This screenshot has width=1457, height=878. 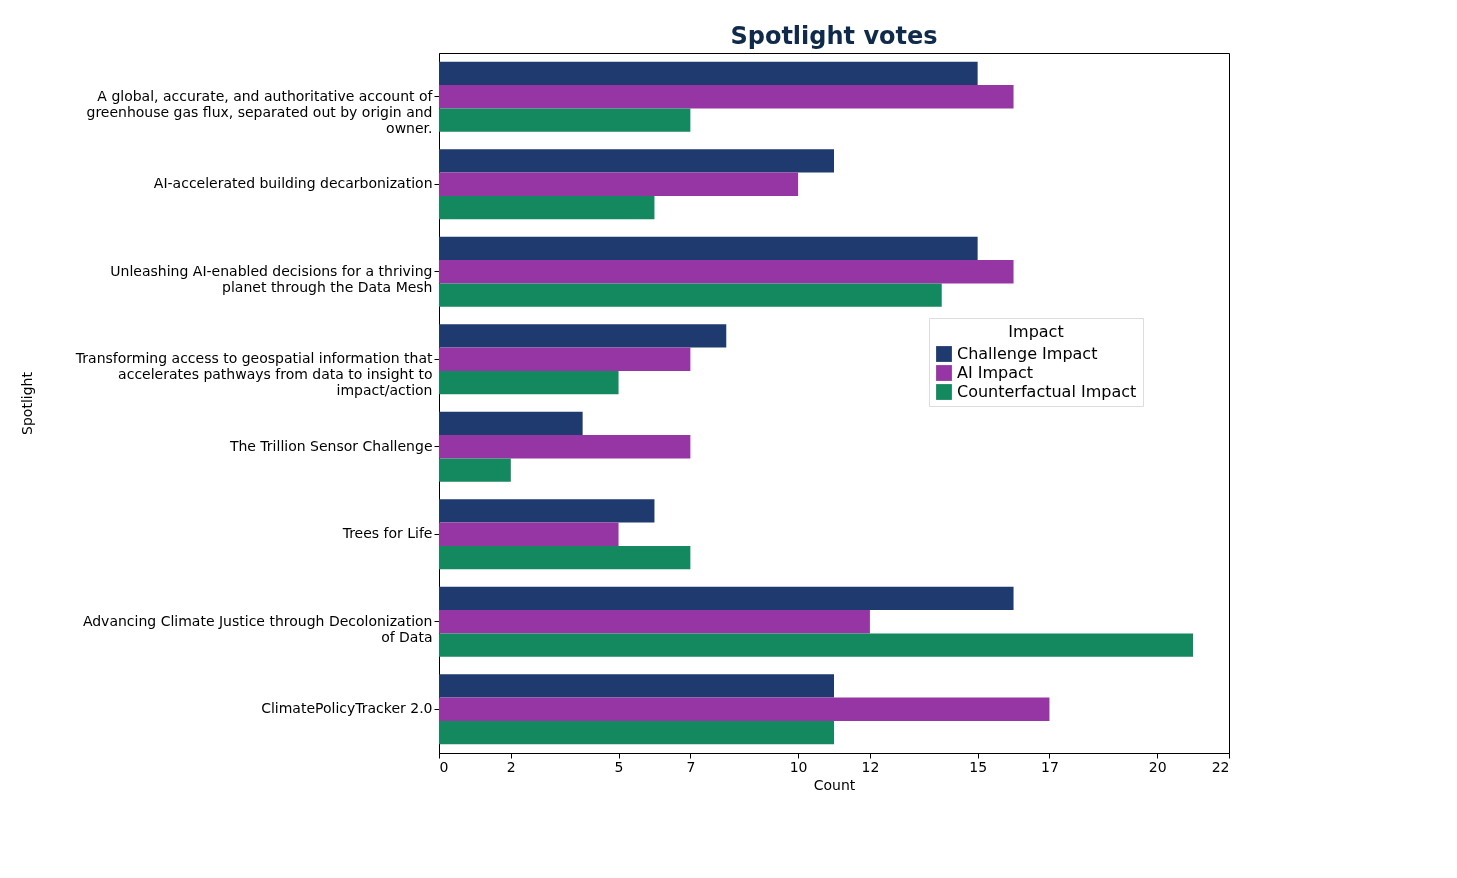 I want to click on y-tick-label: Unleashing AI-enabled decisions for a thriving planet through the Data Mesh, so click(x=271, y=278).